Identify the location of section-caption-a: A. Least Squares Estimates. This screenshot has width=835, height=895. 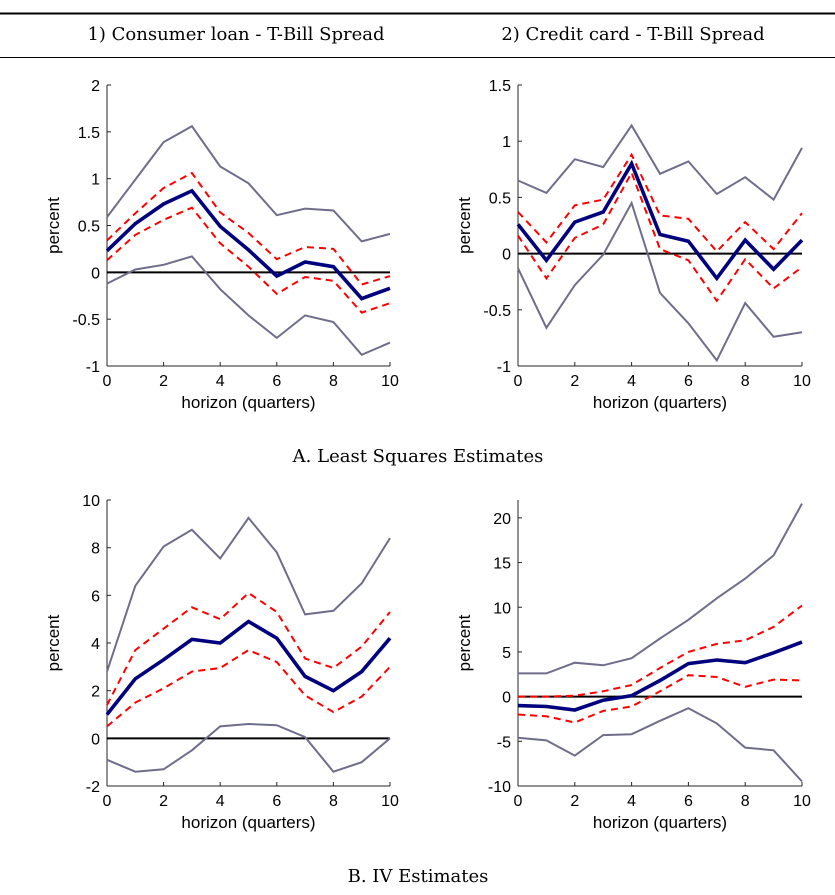
(418, 456).